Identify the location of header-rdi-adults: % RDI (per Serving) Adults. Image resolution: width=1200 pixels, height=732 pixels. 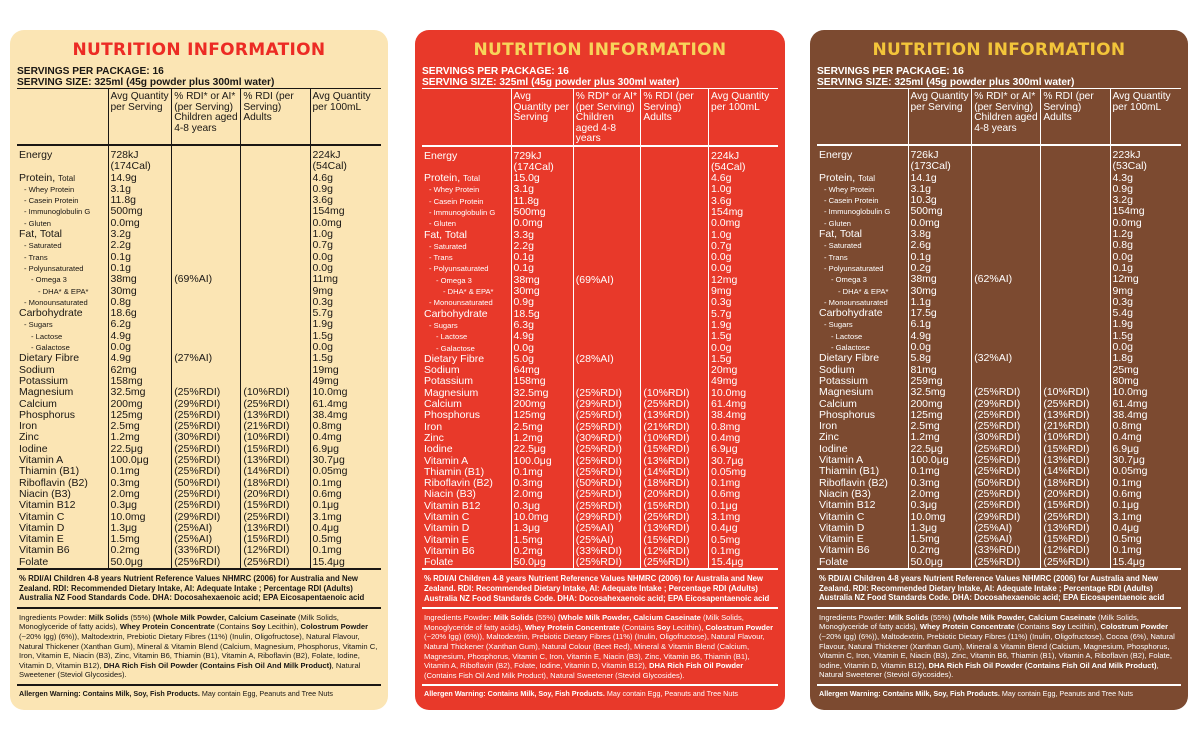
(674, 117).